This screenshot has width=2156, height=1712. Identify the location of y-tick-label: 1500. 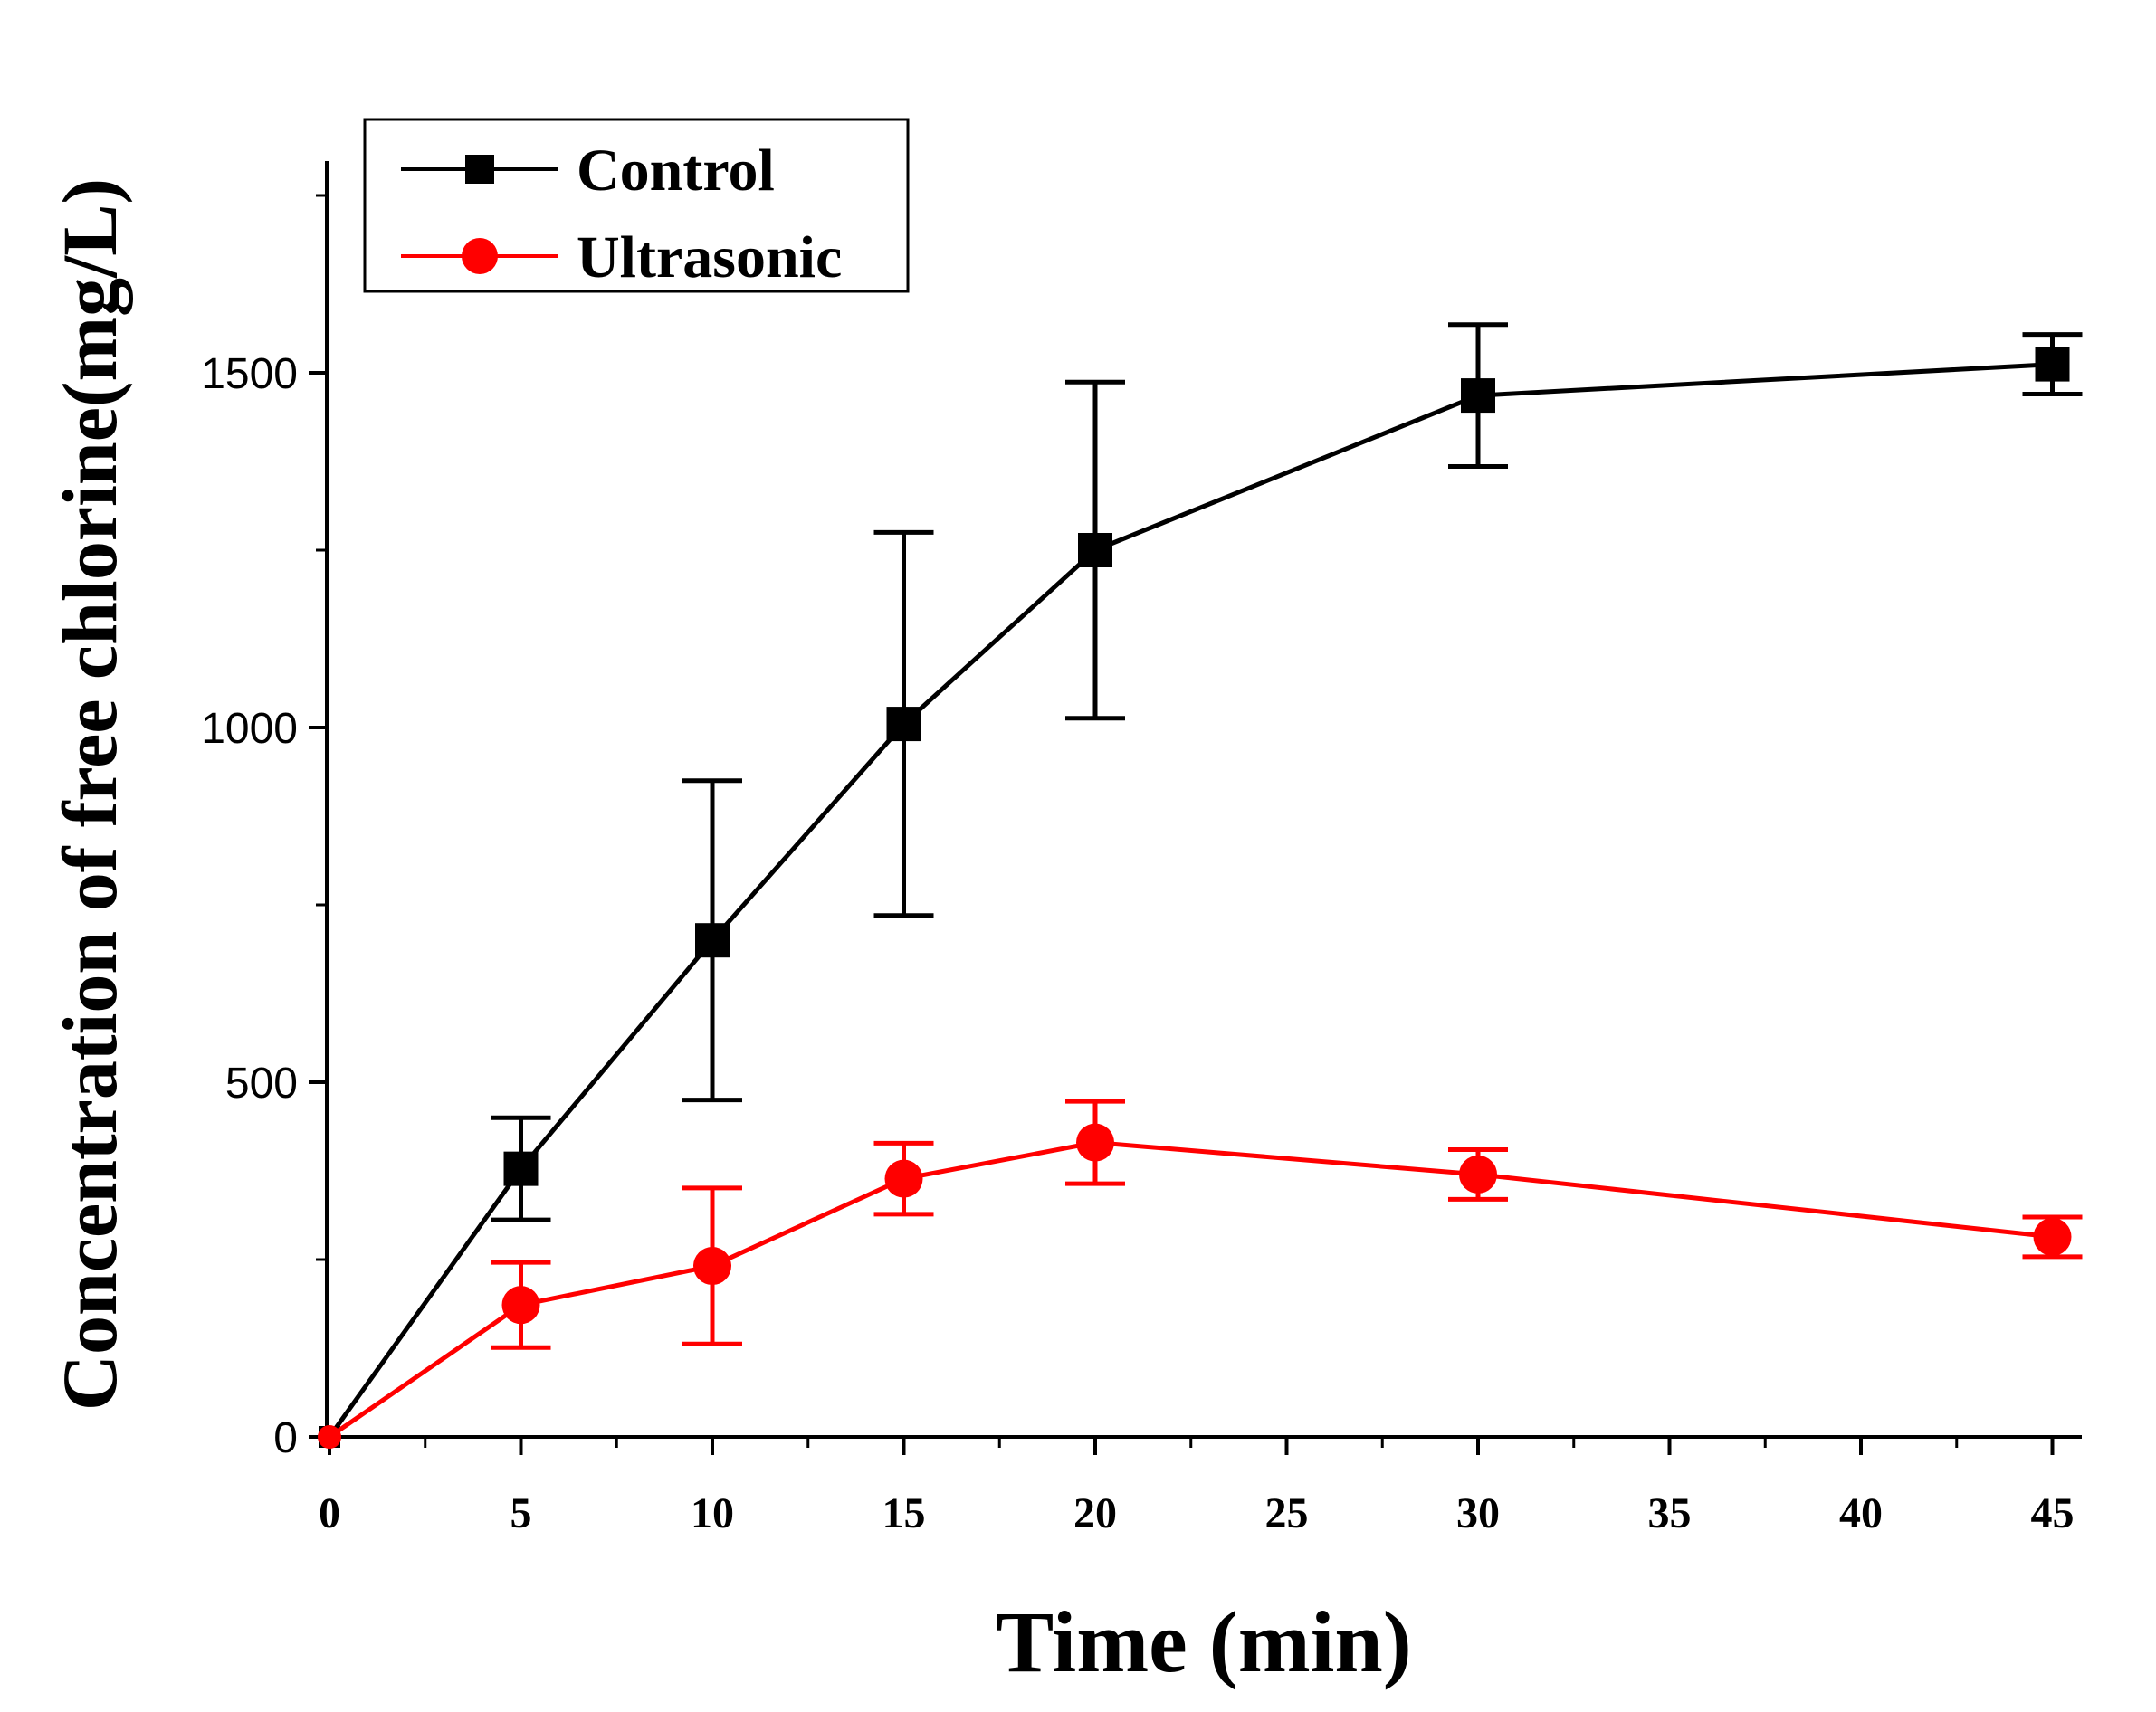
(250, 374).